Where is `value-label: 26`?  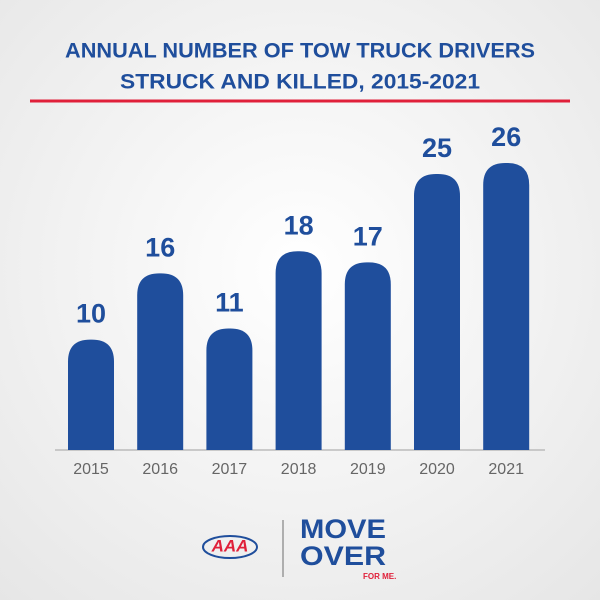 value-label: 26 is located at coordinates (506, 137).